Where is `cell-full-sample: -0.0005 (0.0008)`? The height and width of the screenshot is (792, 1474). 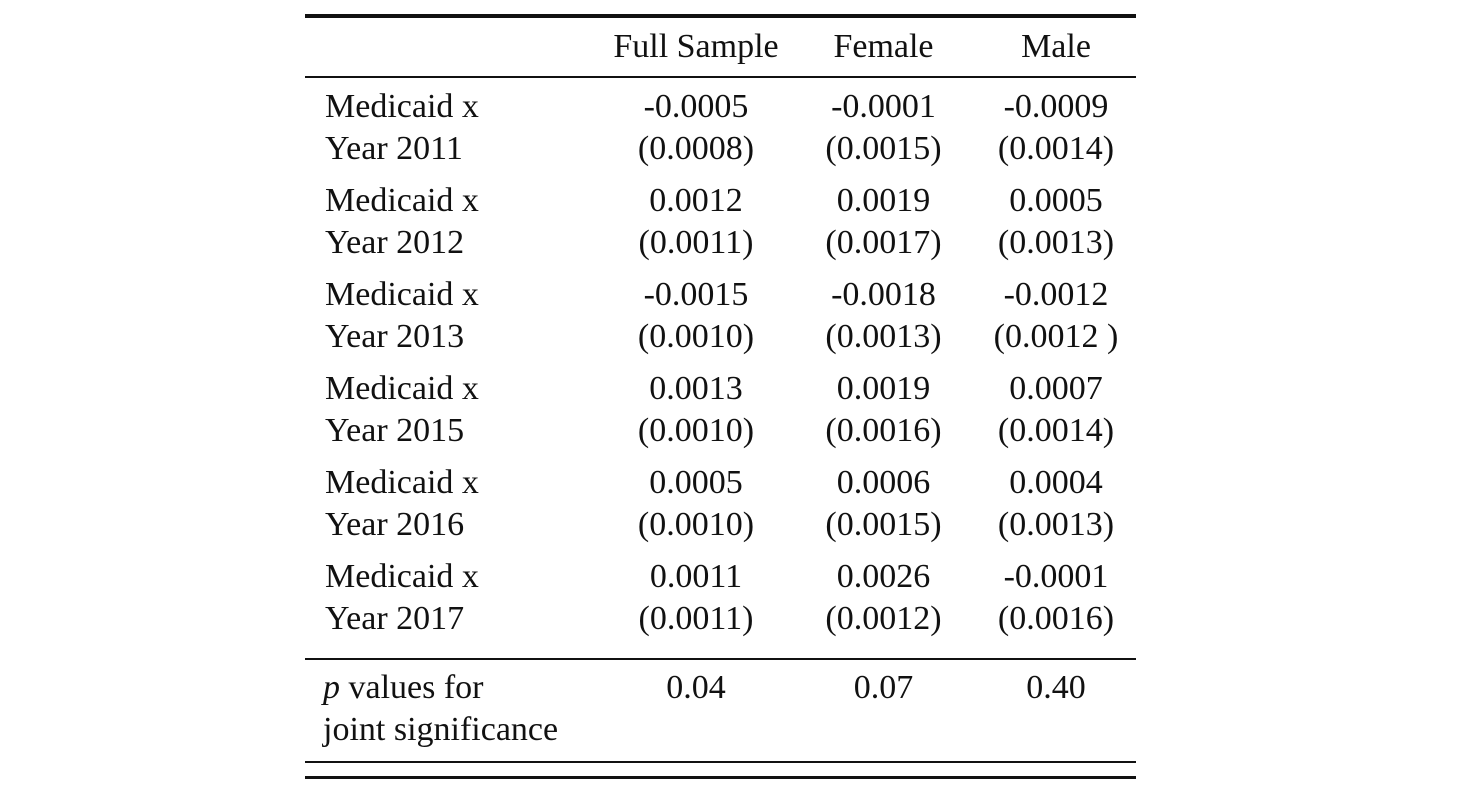 cell-full-sample: -0.0005 (0.0008) is located at coordinates (696, 128).